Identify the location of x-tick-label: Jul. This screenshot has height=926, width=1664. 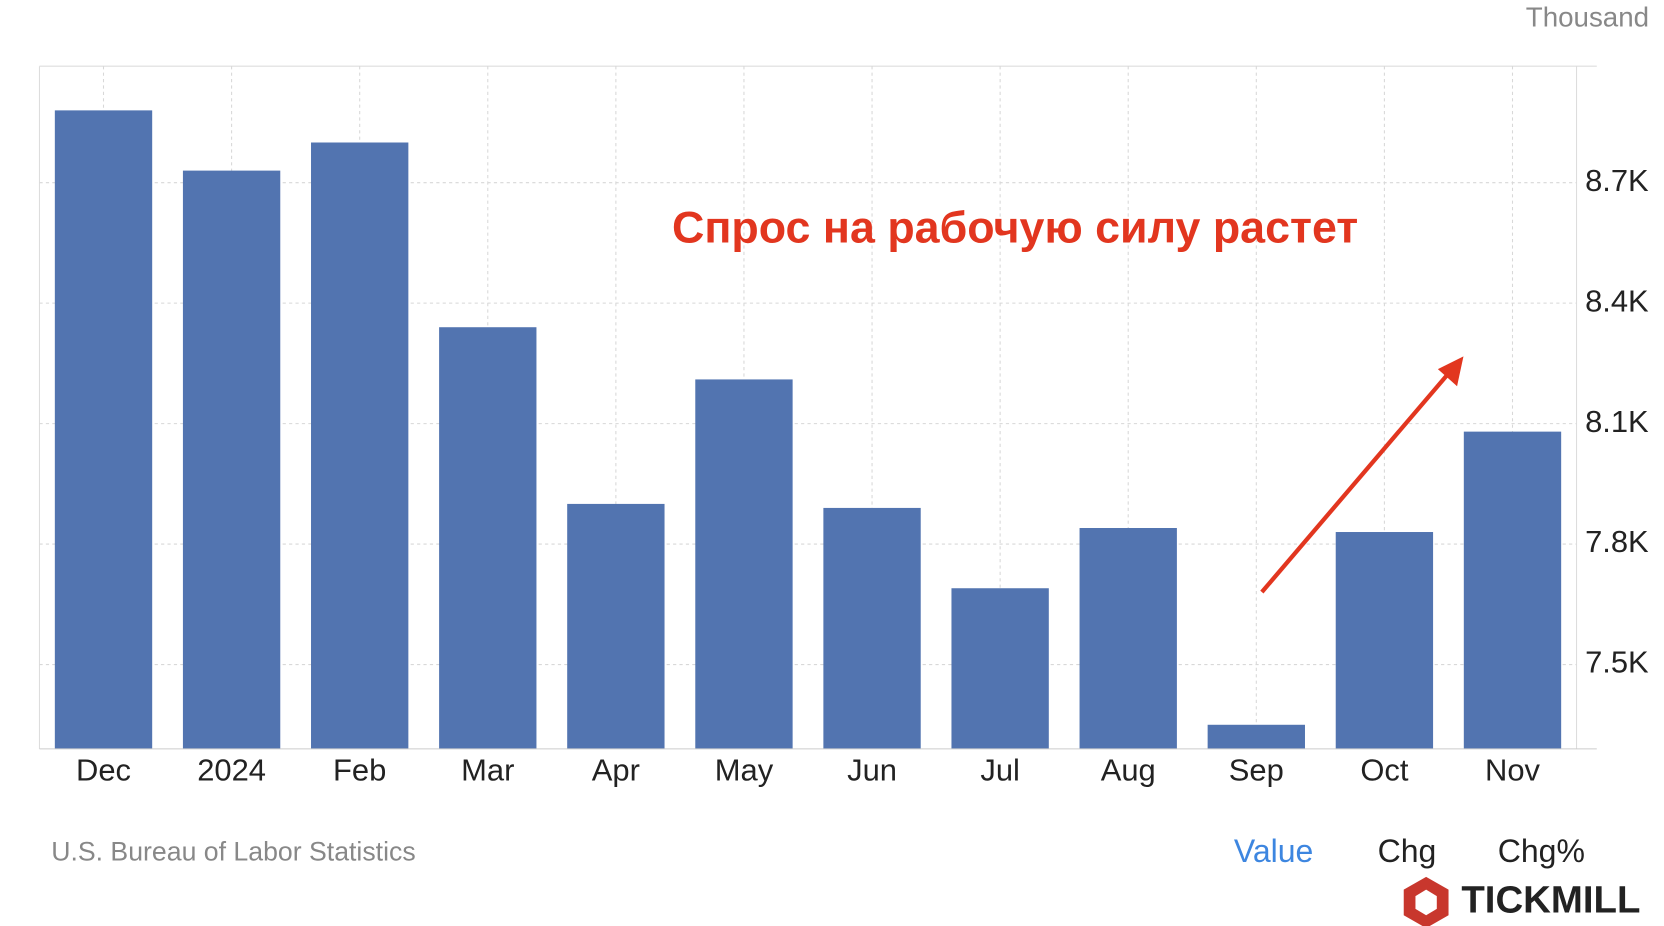
(1000, 770).